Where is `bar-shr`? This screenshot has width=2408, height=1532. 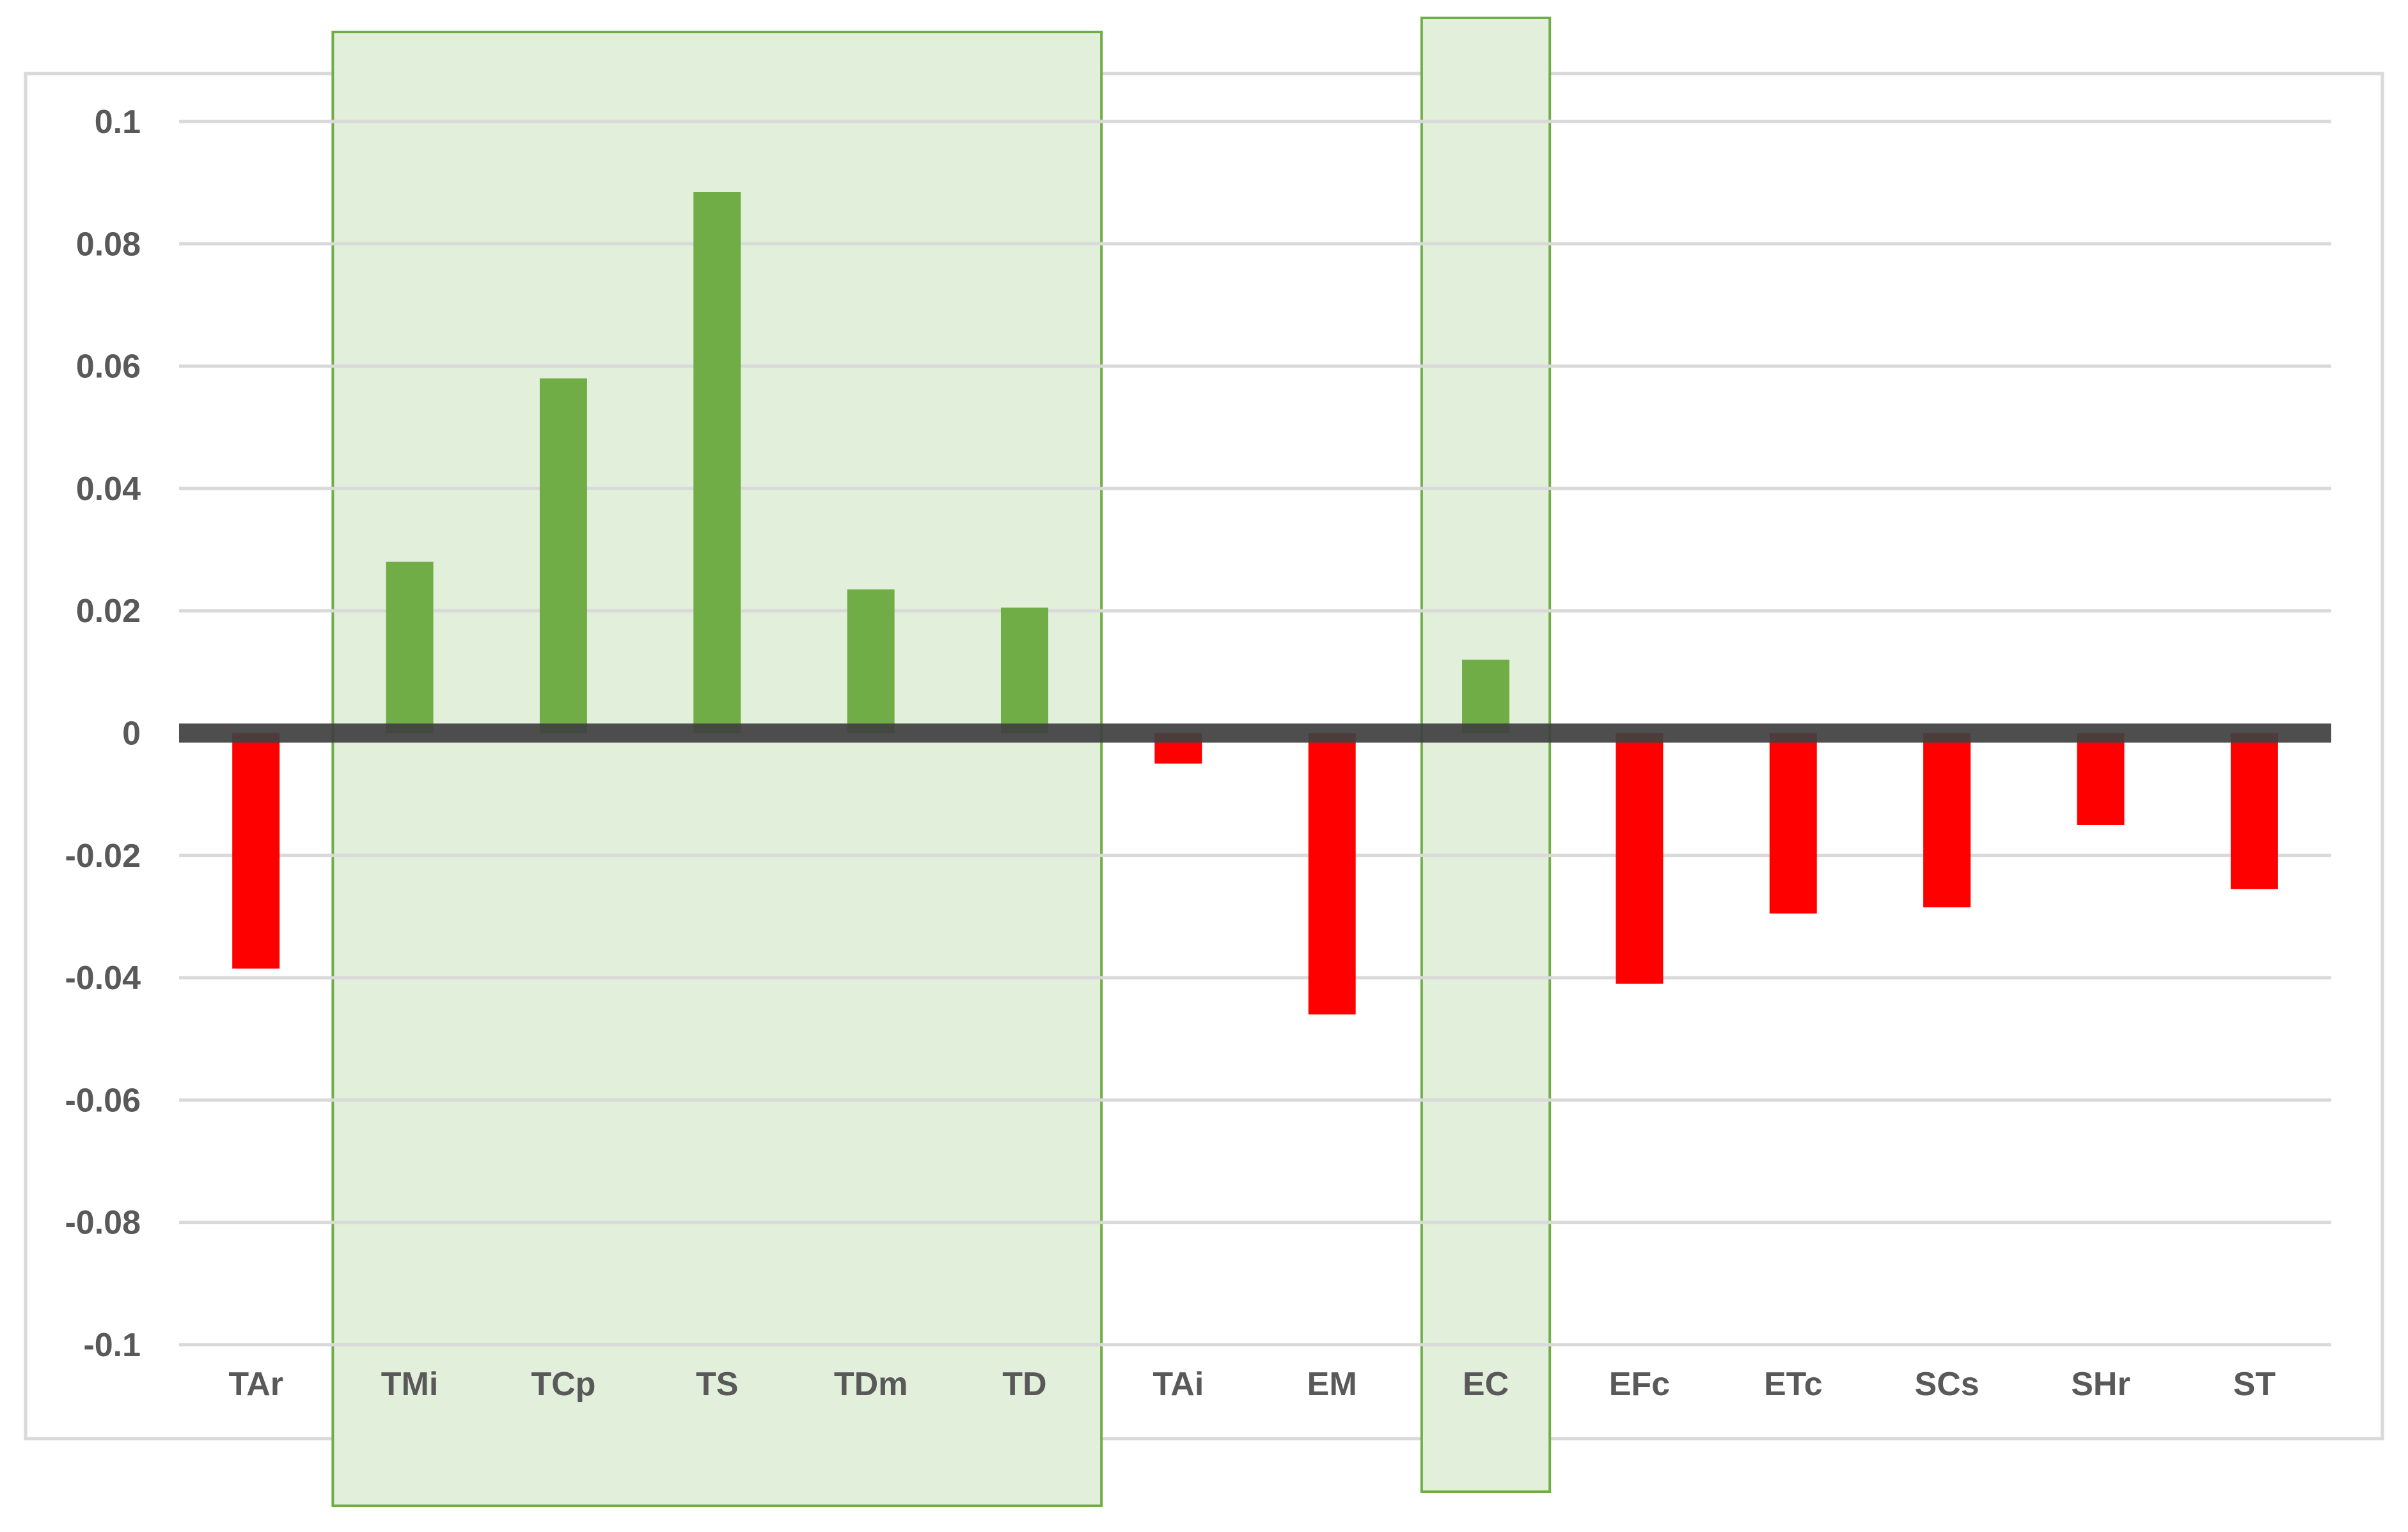
bar-shr is located at coordinates (2101, 779).